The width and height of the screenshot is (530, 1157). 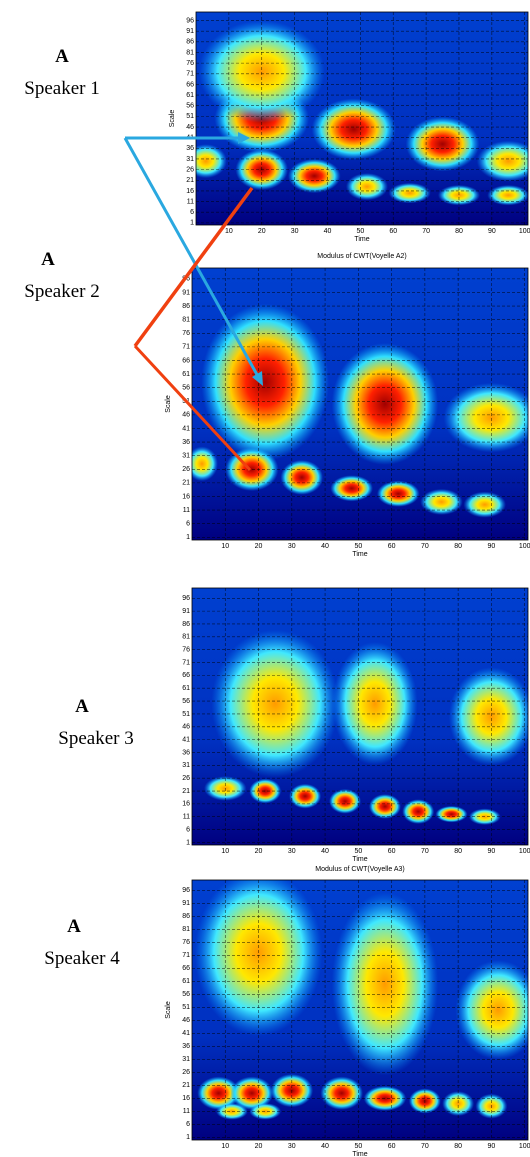 I want to click on arrows, so click(x=193, y=302).